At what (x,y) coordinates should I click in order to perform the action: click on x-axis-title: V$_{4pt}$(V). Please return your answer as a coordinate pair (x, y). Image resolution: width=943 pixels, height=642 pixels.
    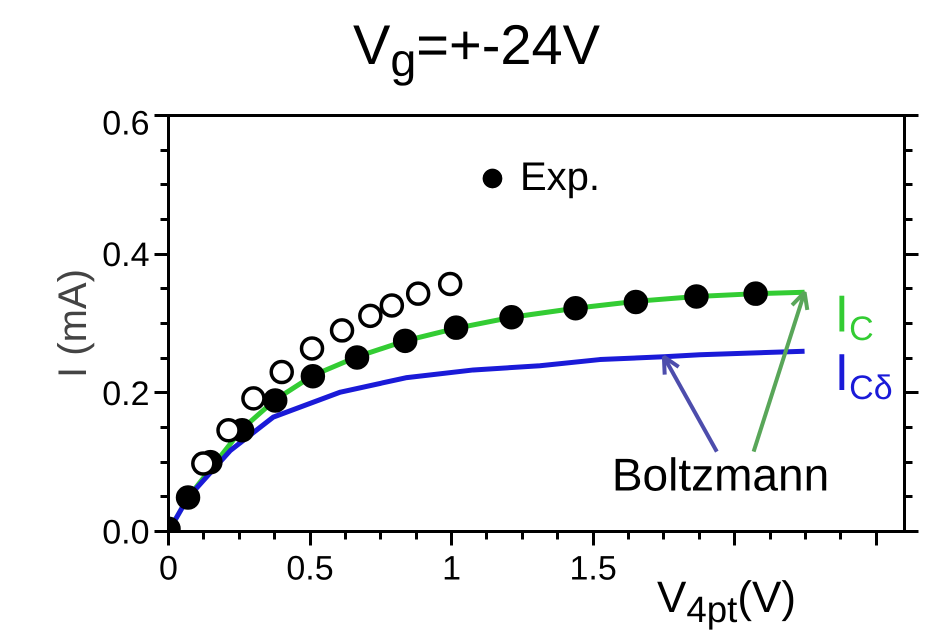
    Looking at the image, I should click on (726, 601).